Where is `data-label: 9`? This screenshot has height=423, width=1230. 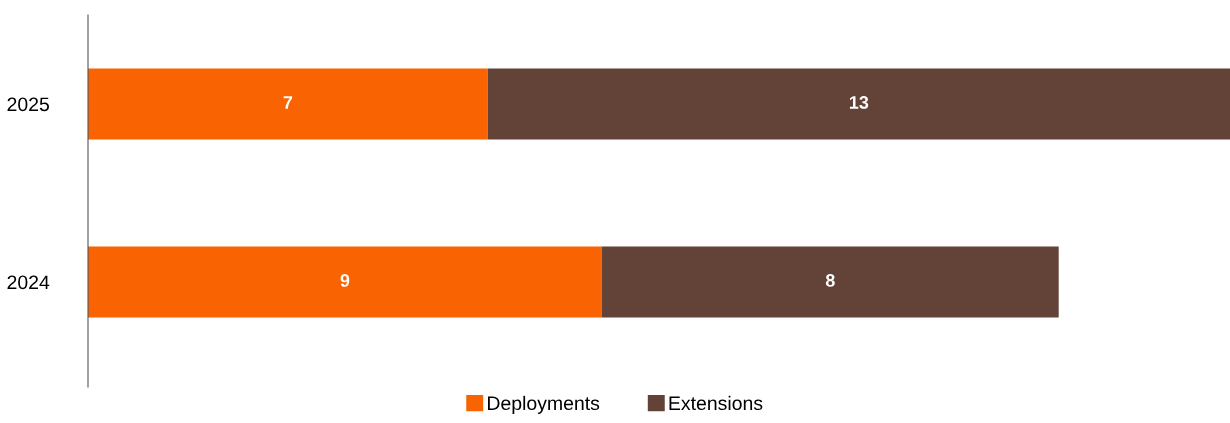
data-label: 9 is located at coordinates (345, 280).